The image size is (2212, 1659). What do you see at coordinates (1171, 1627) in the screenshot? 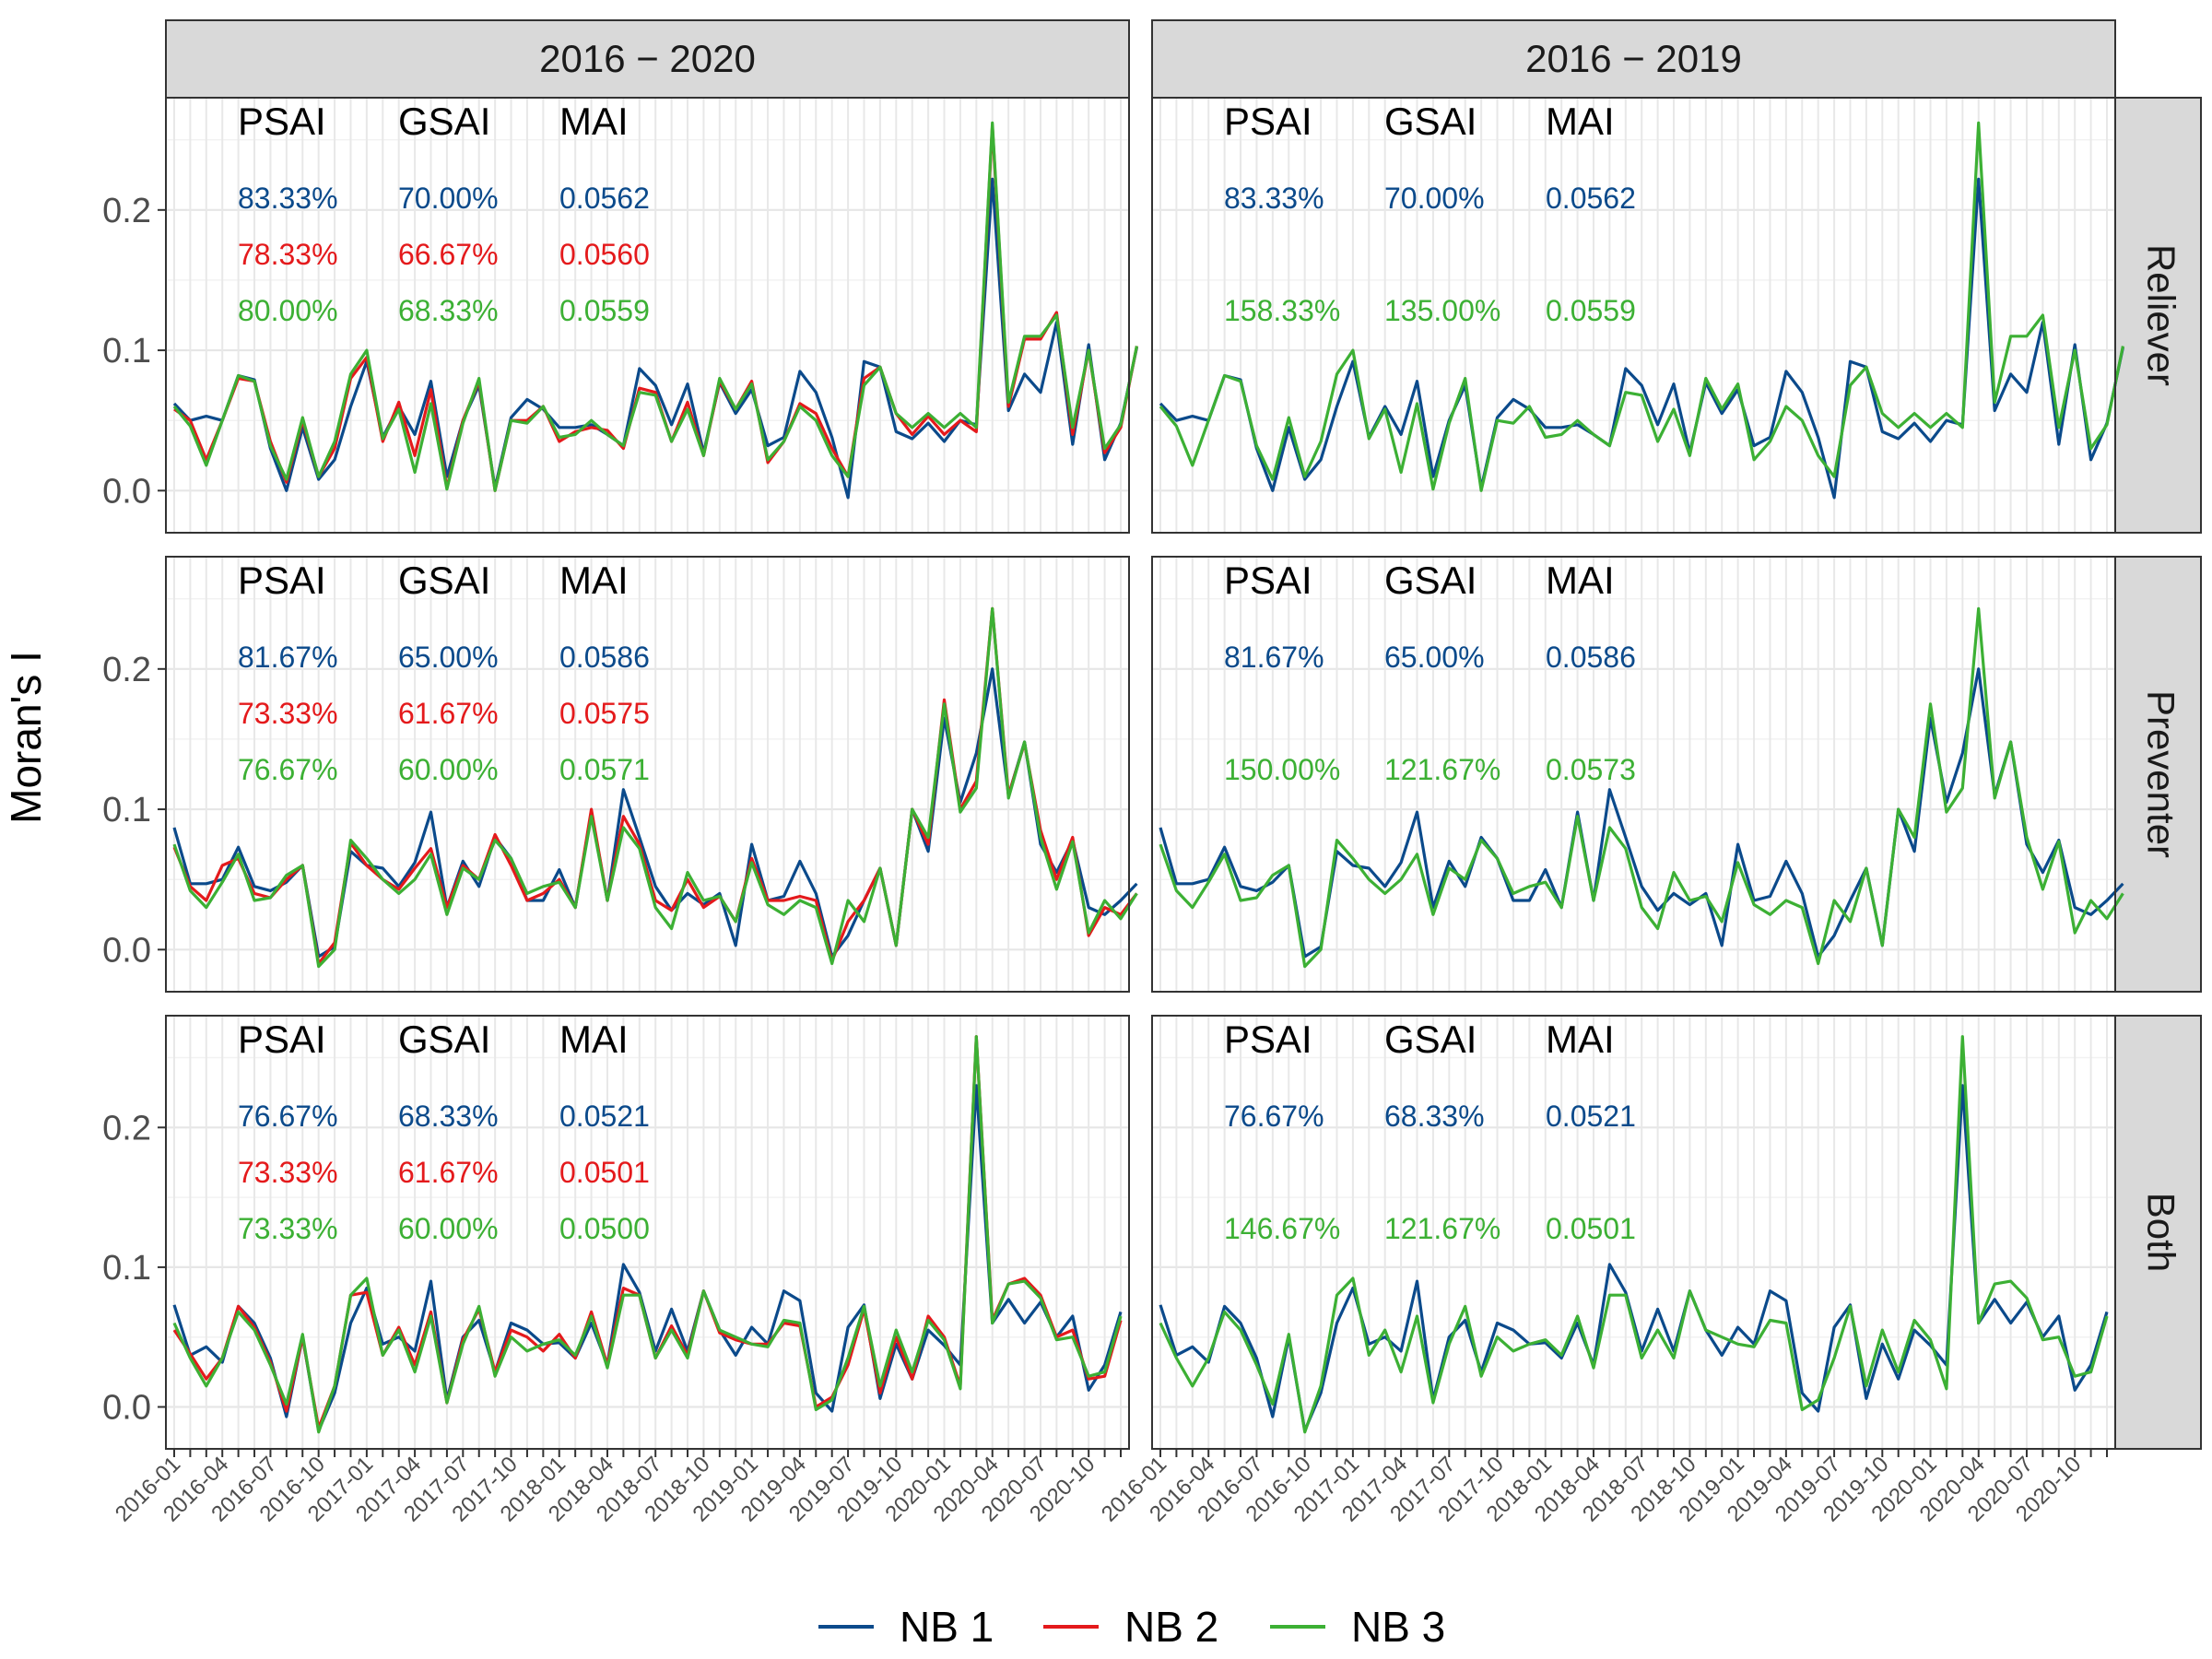
I see `legend-label: NB 2` at bounding box center [1171, 1627].